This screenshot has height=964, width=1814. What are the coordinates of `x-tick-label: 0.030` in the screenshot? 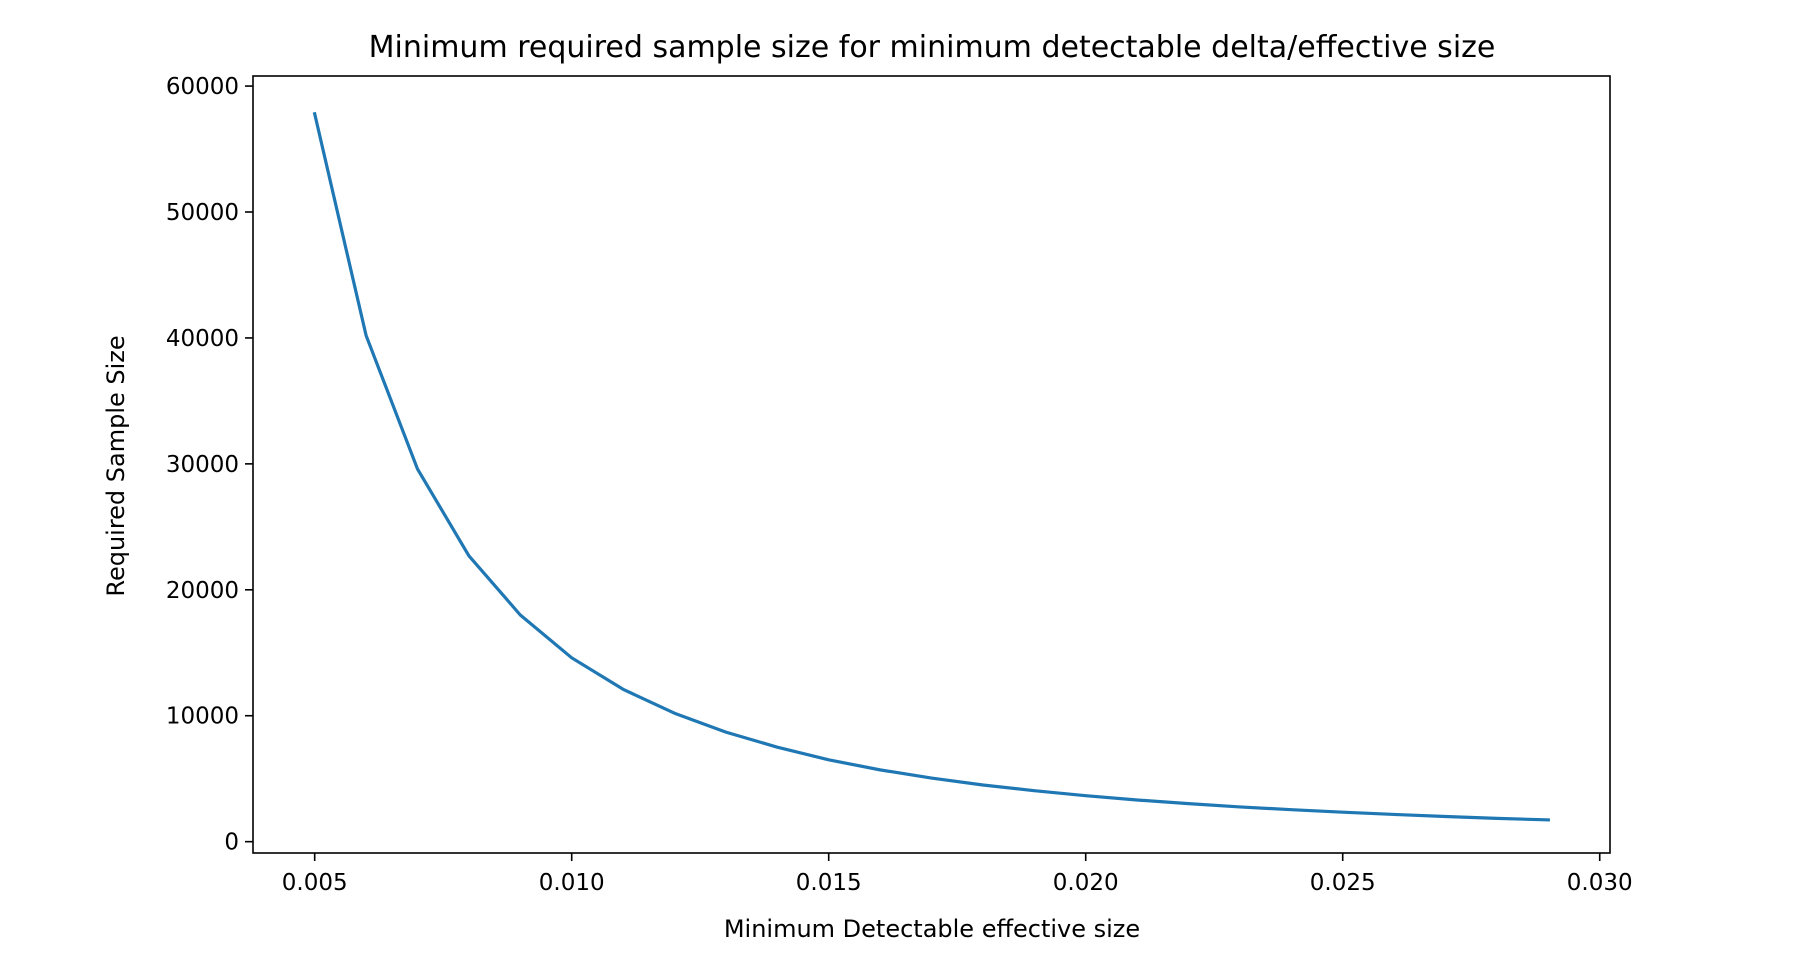 It's located at (1600, 883).